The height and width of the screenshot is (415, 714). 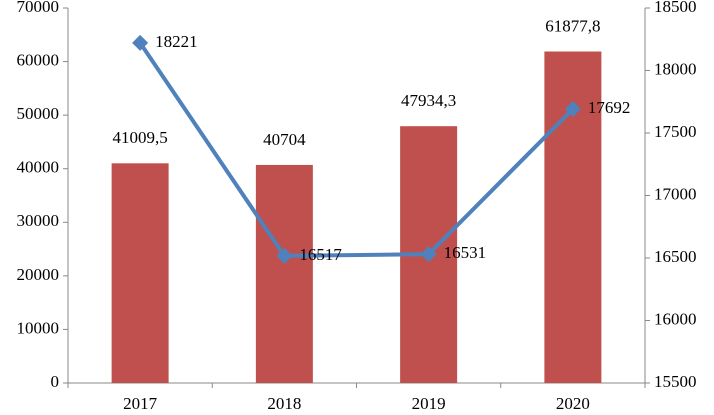 I want to click on y-tick-label: 20000, so click(x=38, y=274).